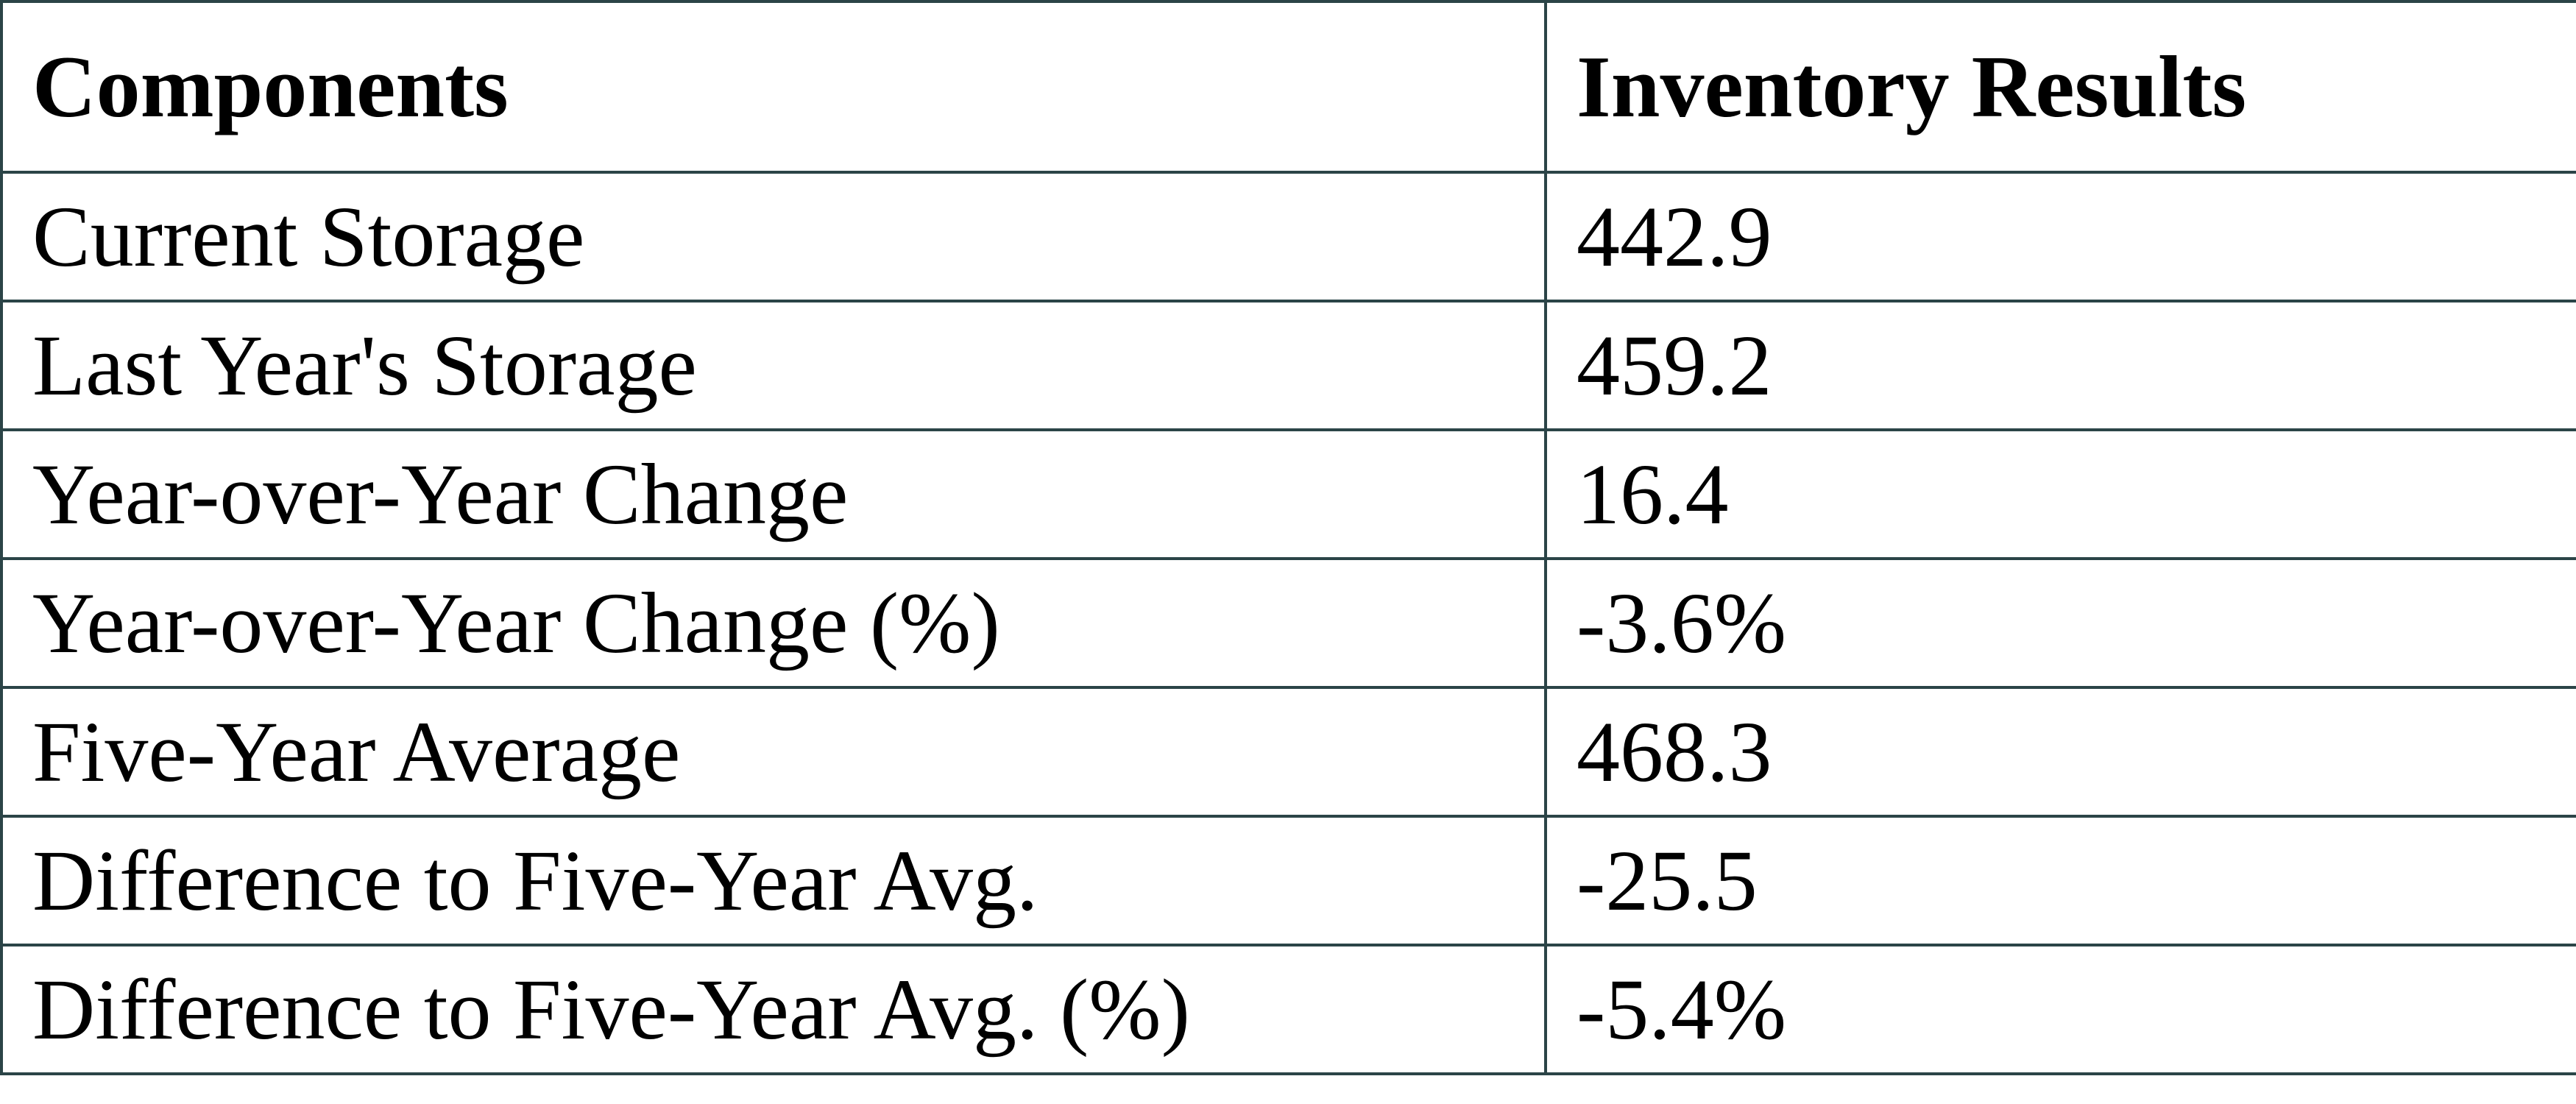 The width and height of the screenshot is (2576, 1104). Describe the element at coordinates (2060, 87) in the screenshot. I see `header-cell: Inventory Results` at that location.